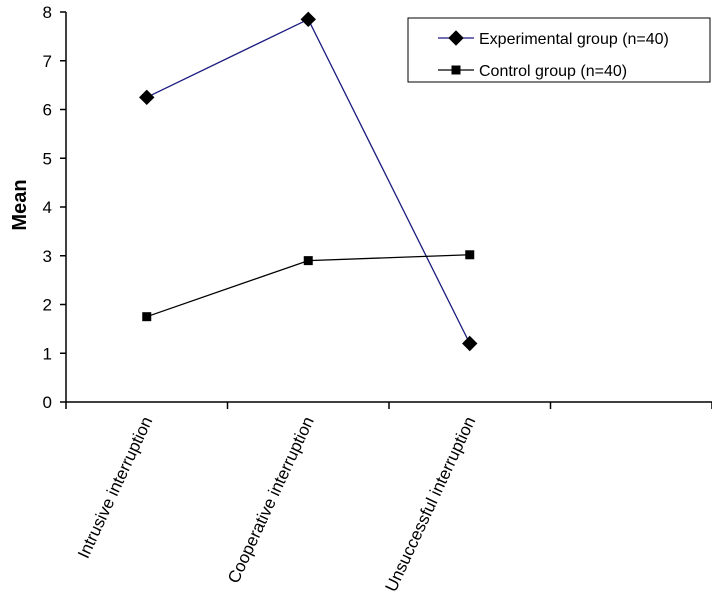 The height and width of the screenshot is (603, 712). What do you see at coordinates (47, 305) in the screenshot?
I see `y-tick-label: 2` at bounding box center [47, 305].